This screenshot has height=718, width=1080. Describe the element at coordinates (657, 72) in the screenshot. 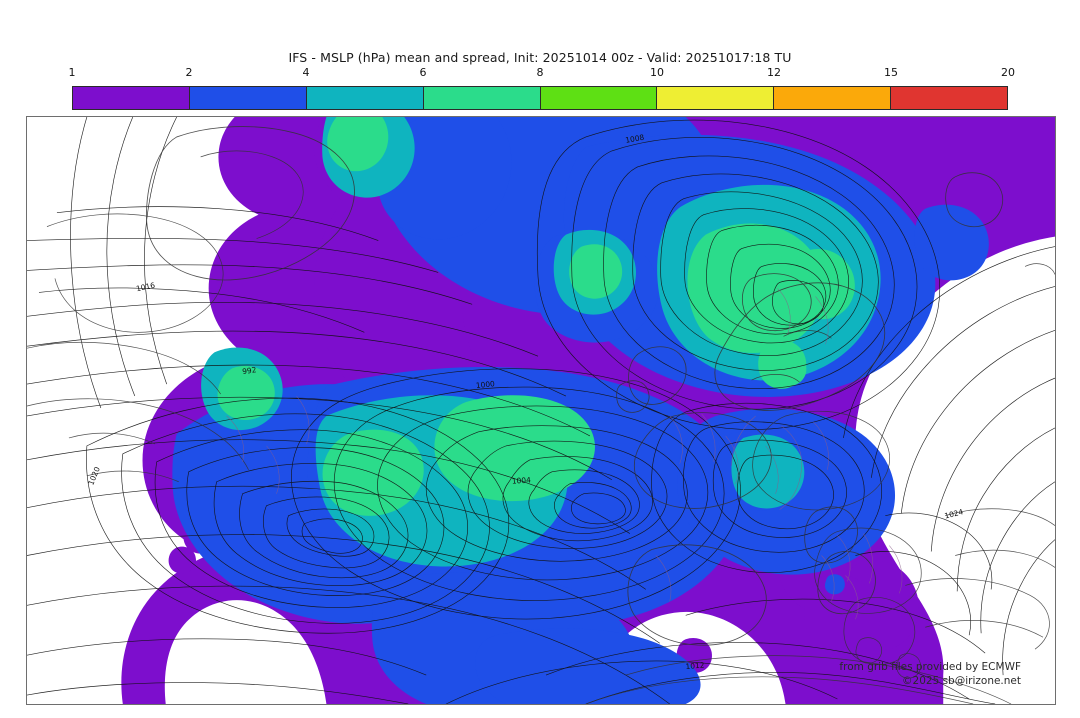

I see `colorbar-tick-10: 10` at that location.